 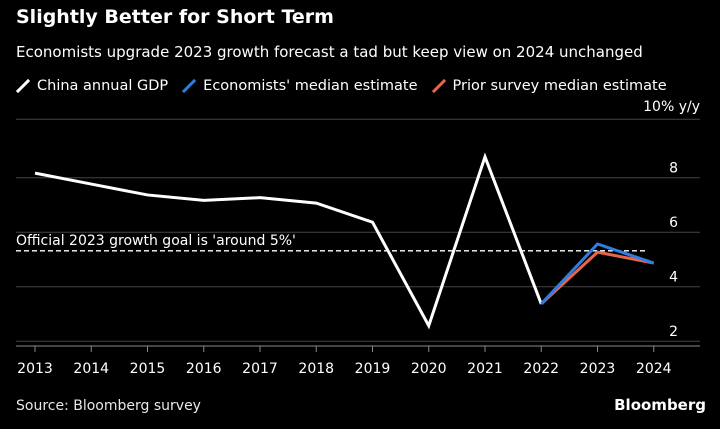 I want to click on source-note: Source: Bloomberg survey, so click(x=108, y=406).